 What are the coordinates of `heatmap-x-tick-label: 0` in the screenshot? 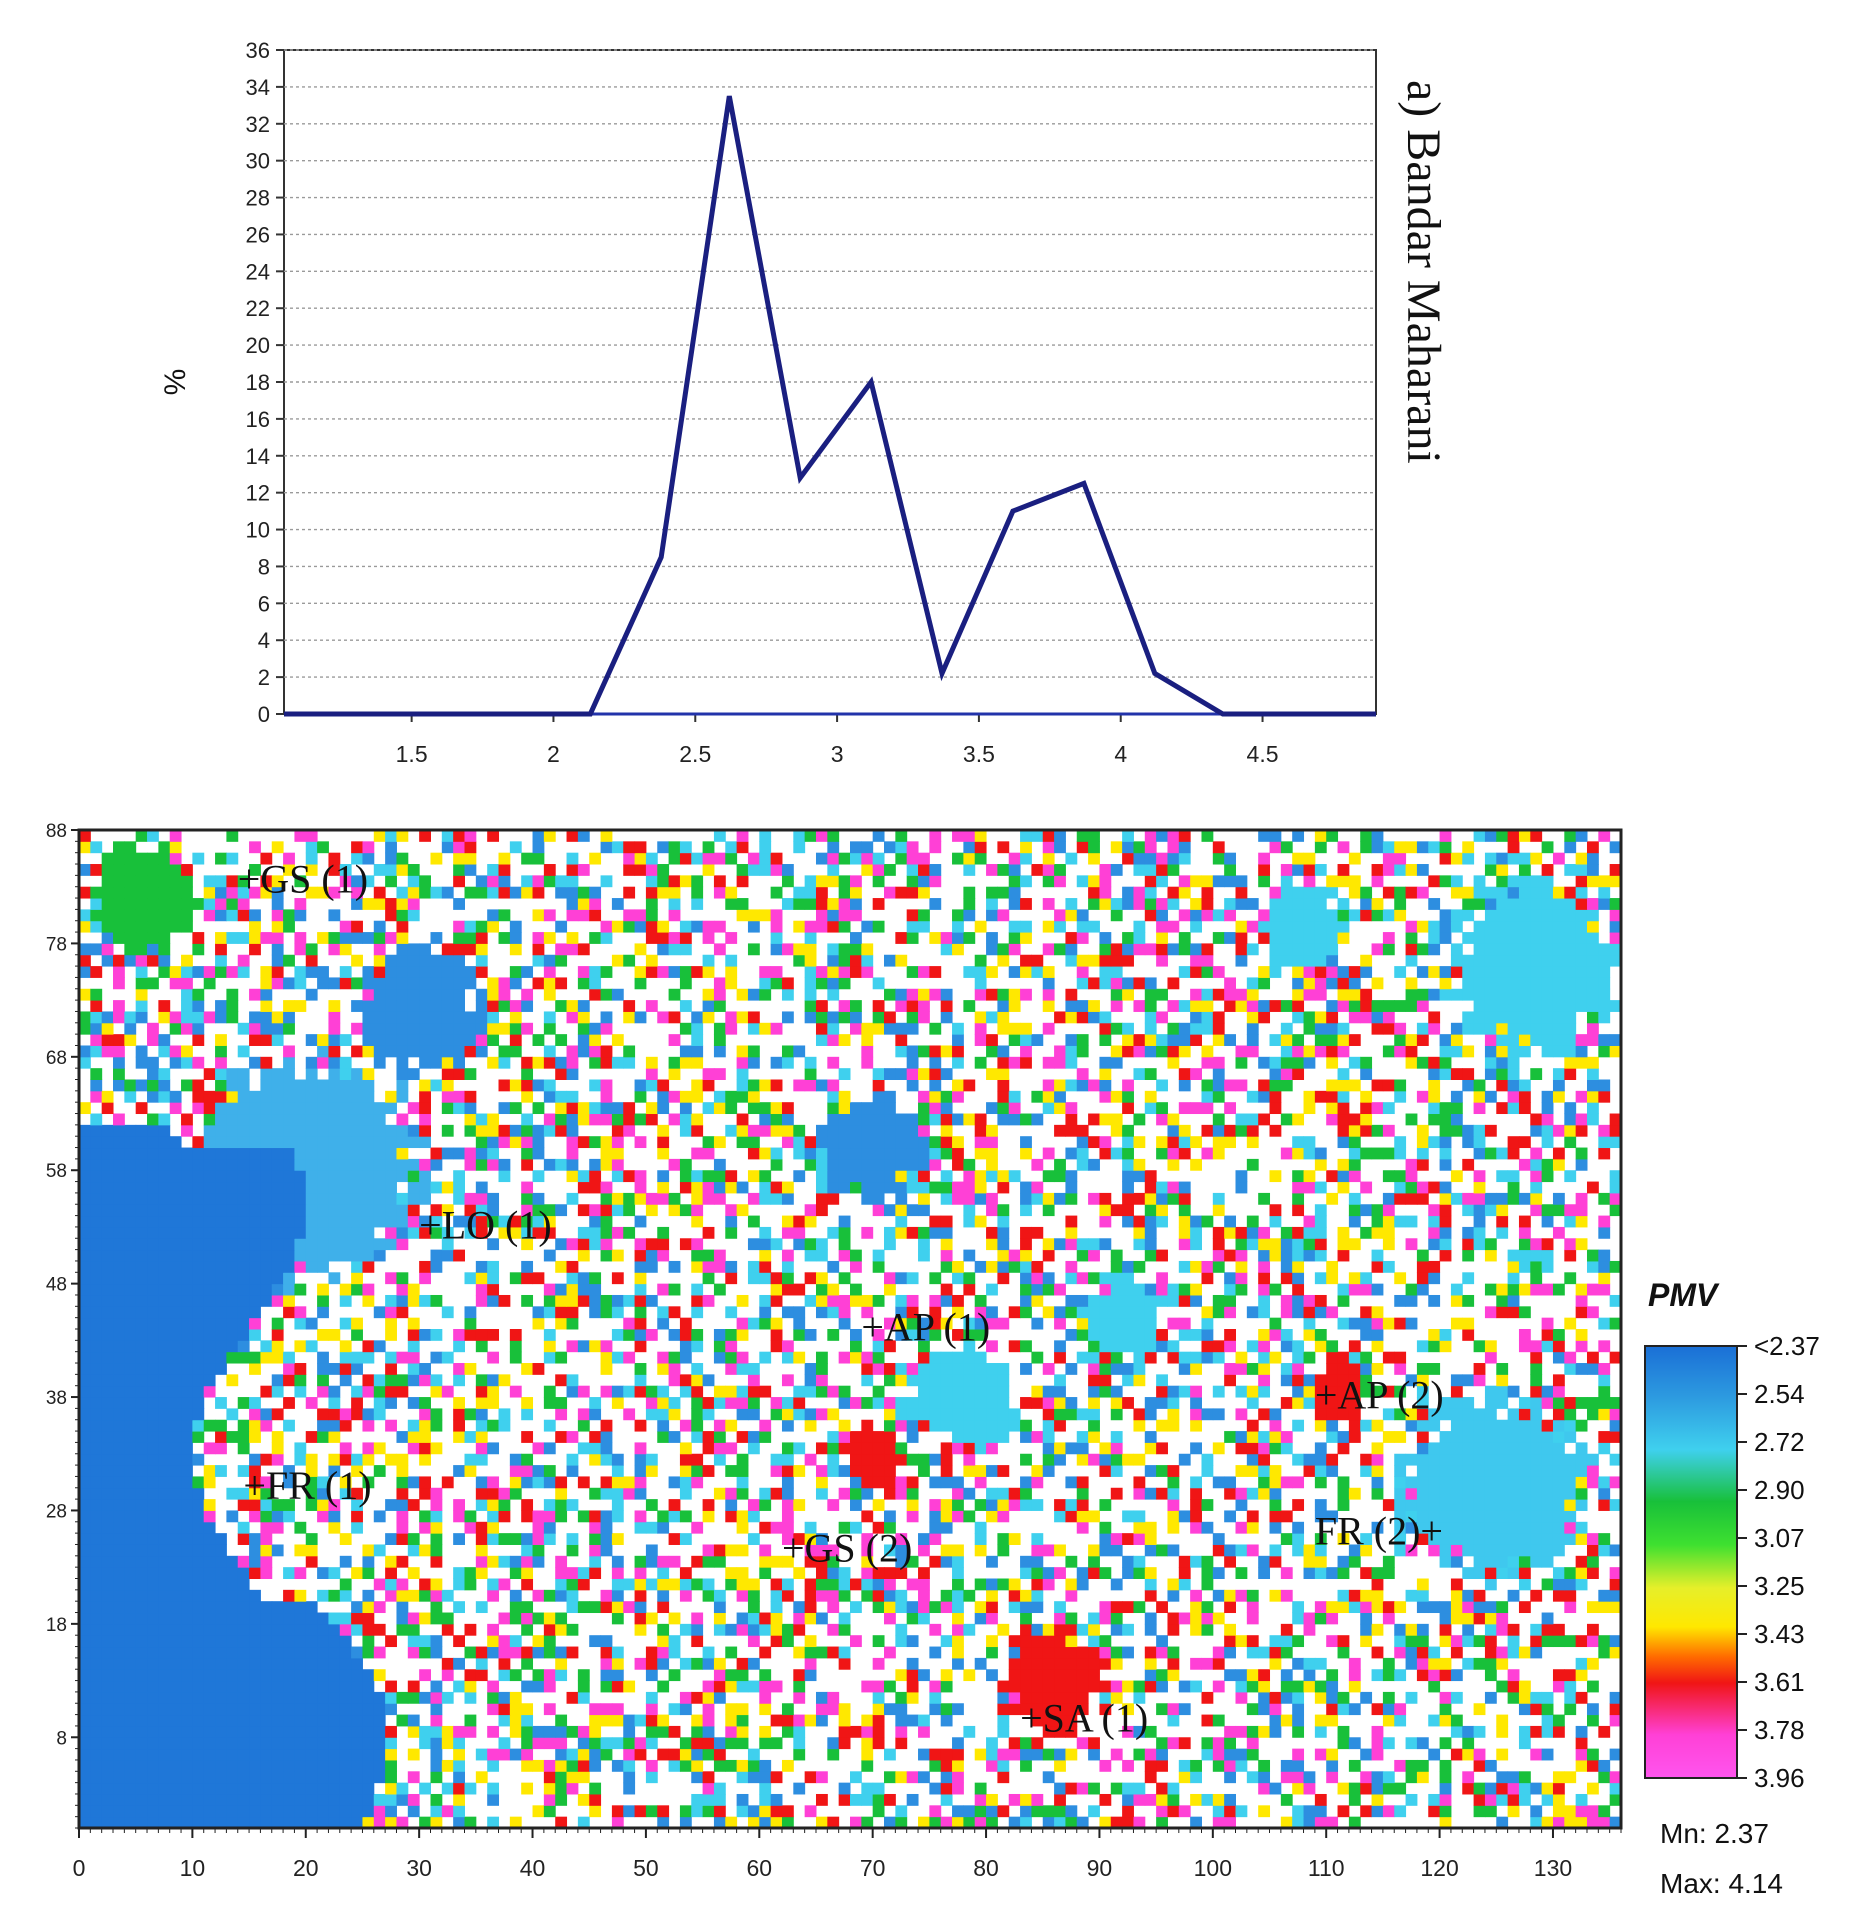 It's located at (79, 1868).